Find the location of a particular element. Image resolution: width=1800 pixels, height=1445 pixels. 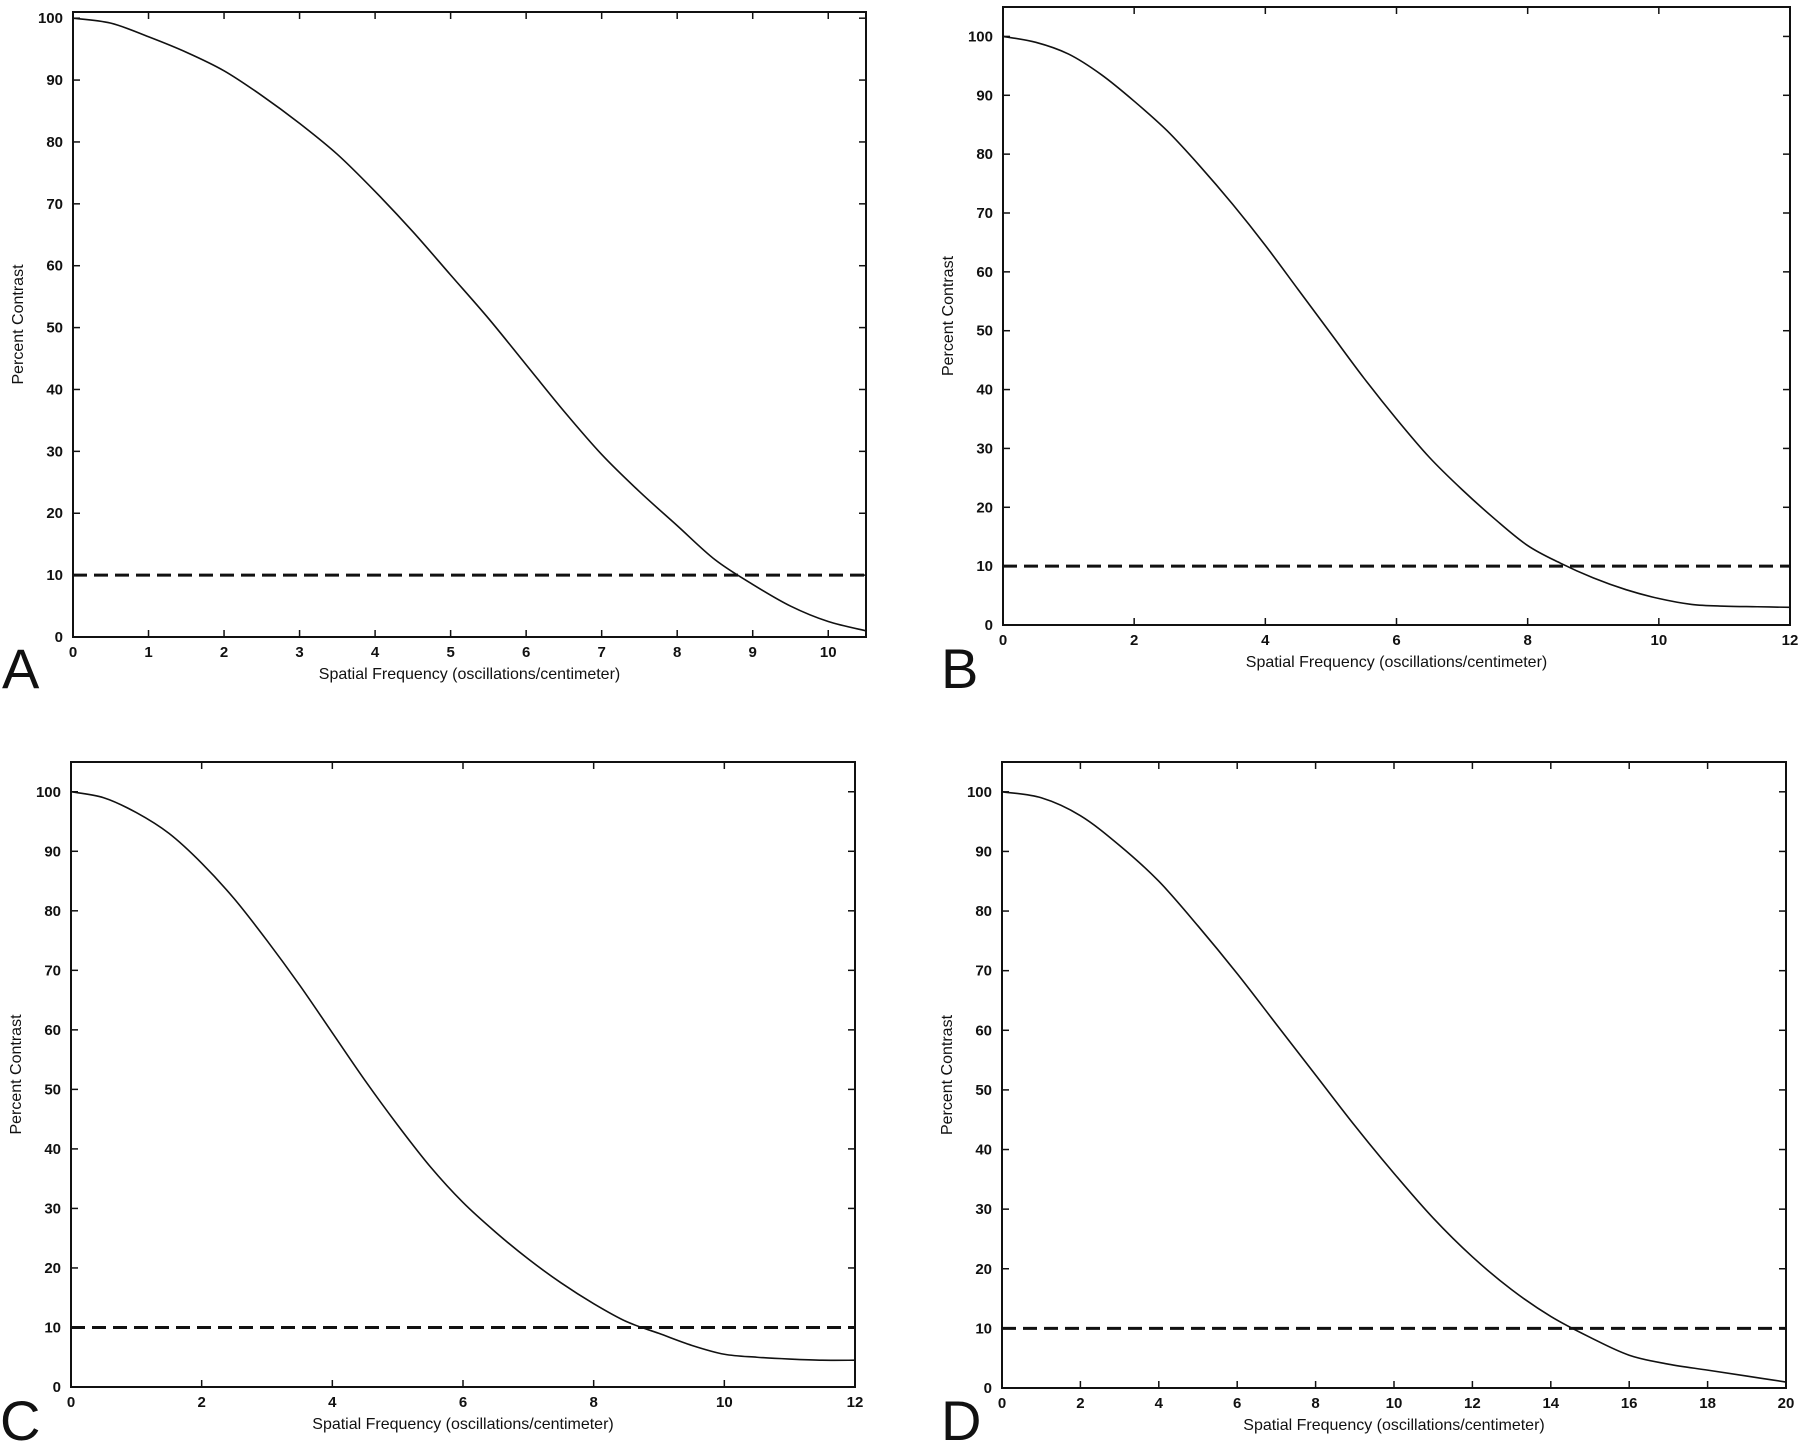

panel-c-y-tick-label: 70 is located at coordinates (52, 970).